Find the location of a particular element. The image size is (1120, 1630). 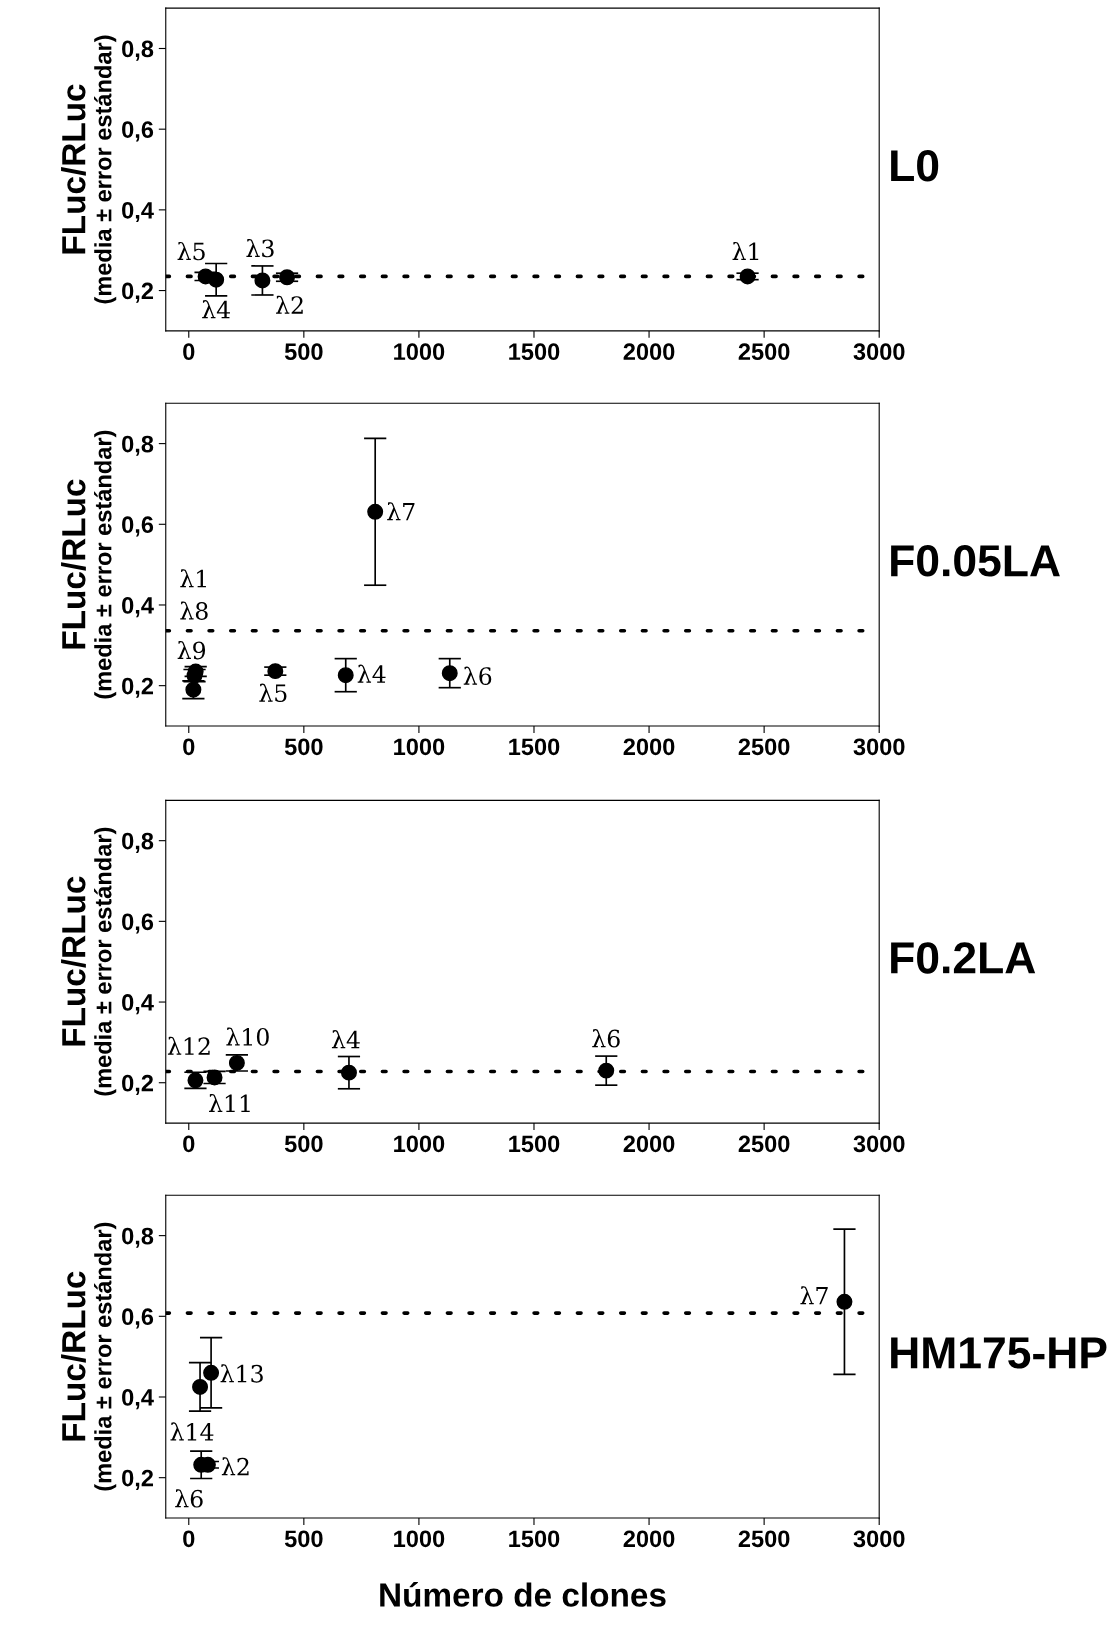

annotation: λ14 is located at coordinates (192, 1431).